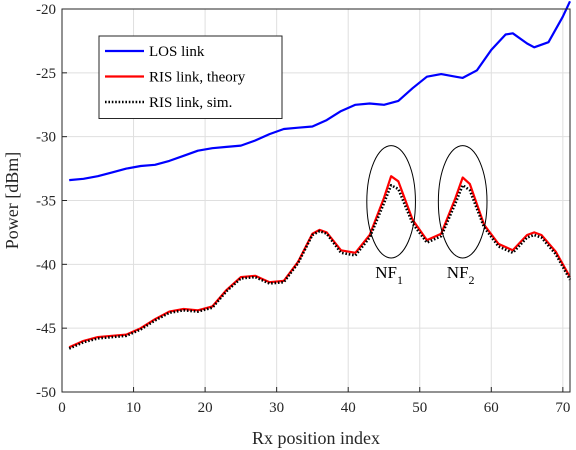 Image resolution: width=576 pixels, height=450 pixels. What do you see at coordinates (46, 138) in the screenshot?
I see `y-tick-label: -30` at bounding box center [46, 138].